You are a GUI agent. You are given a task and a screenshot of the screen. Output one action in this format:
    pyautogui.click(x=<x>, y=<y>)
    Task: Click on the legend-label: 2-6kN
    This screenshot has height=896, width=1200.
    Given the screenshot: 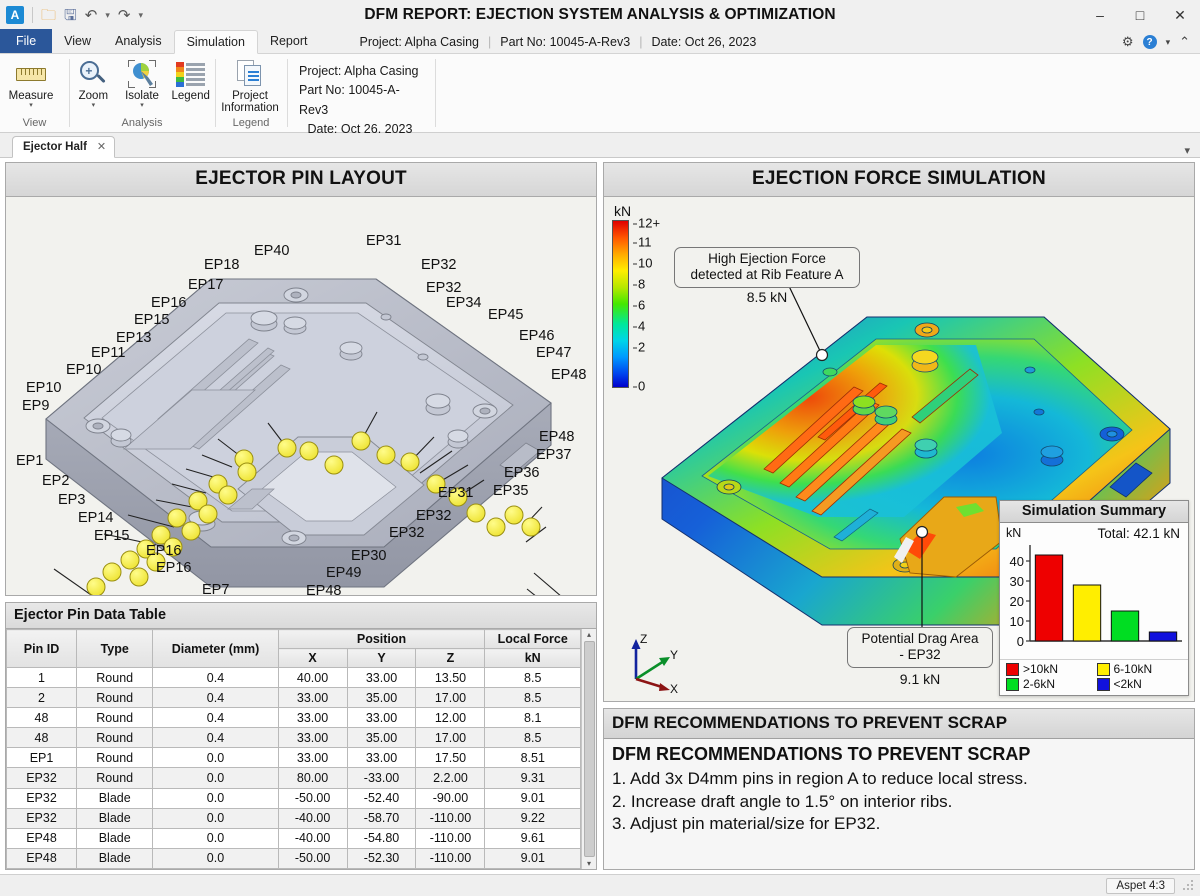 What is the action you would take?
    pyautogui.click(x=1039, y=684)
    